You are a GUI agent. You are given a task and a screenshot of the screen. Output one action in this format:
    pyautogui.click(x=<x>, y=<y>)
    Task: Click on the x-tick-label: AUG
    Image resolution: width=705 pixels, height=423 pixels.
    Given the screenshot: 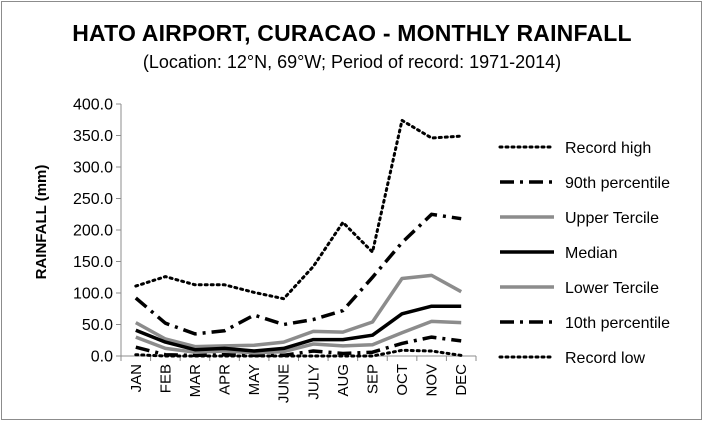 What is the action you would take?
    pyautogui.click(x=343, y=380)
    